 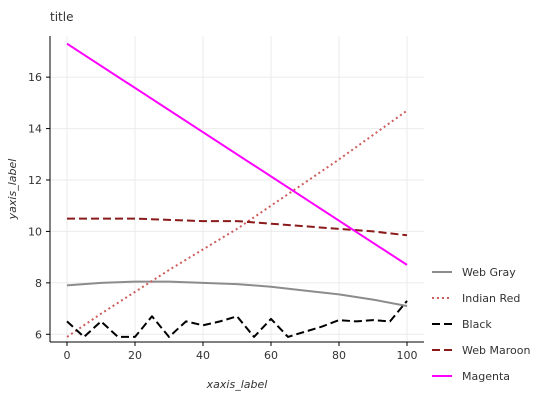 What do you see at coordinates (496, 350) in the screenshot?
I see `legend-label-web-maroon: Web Maroon` at bounding box center [496, 350].